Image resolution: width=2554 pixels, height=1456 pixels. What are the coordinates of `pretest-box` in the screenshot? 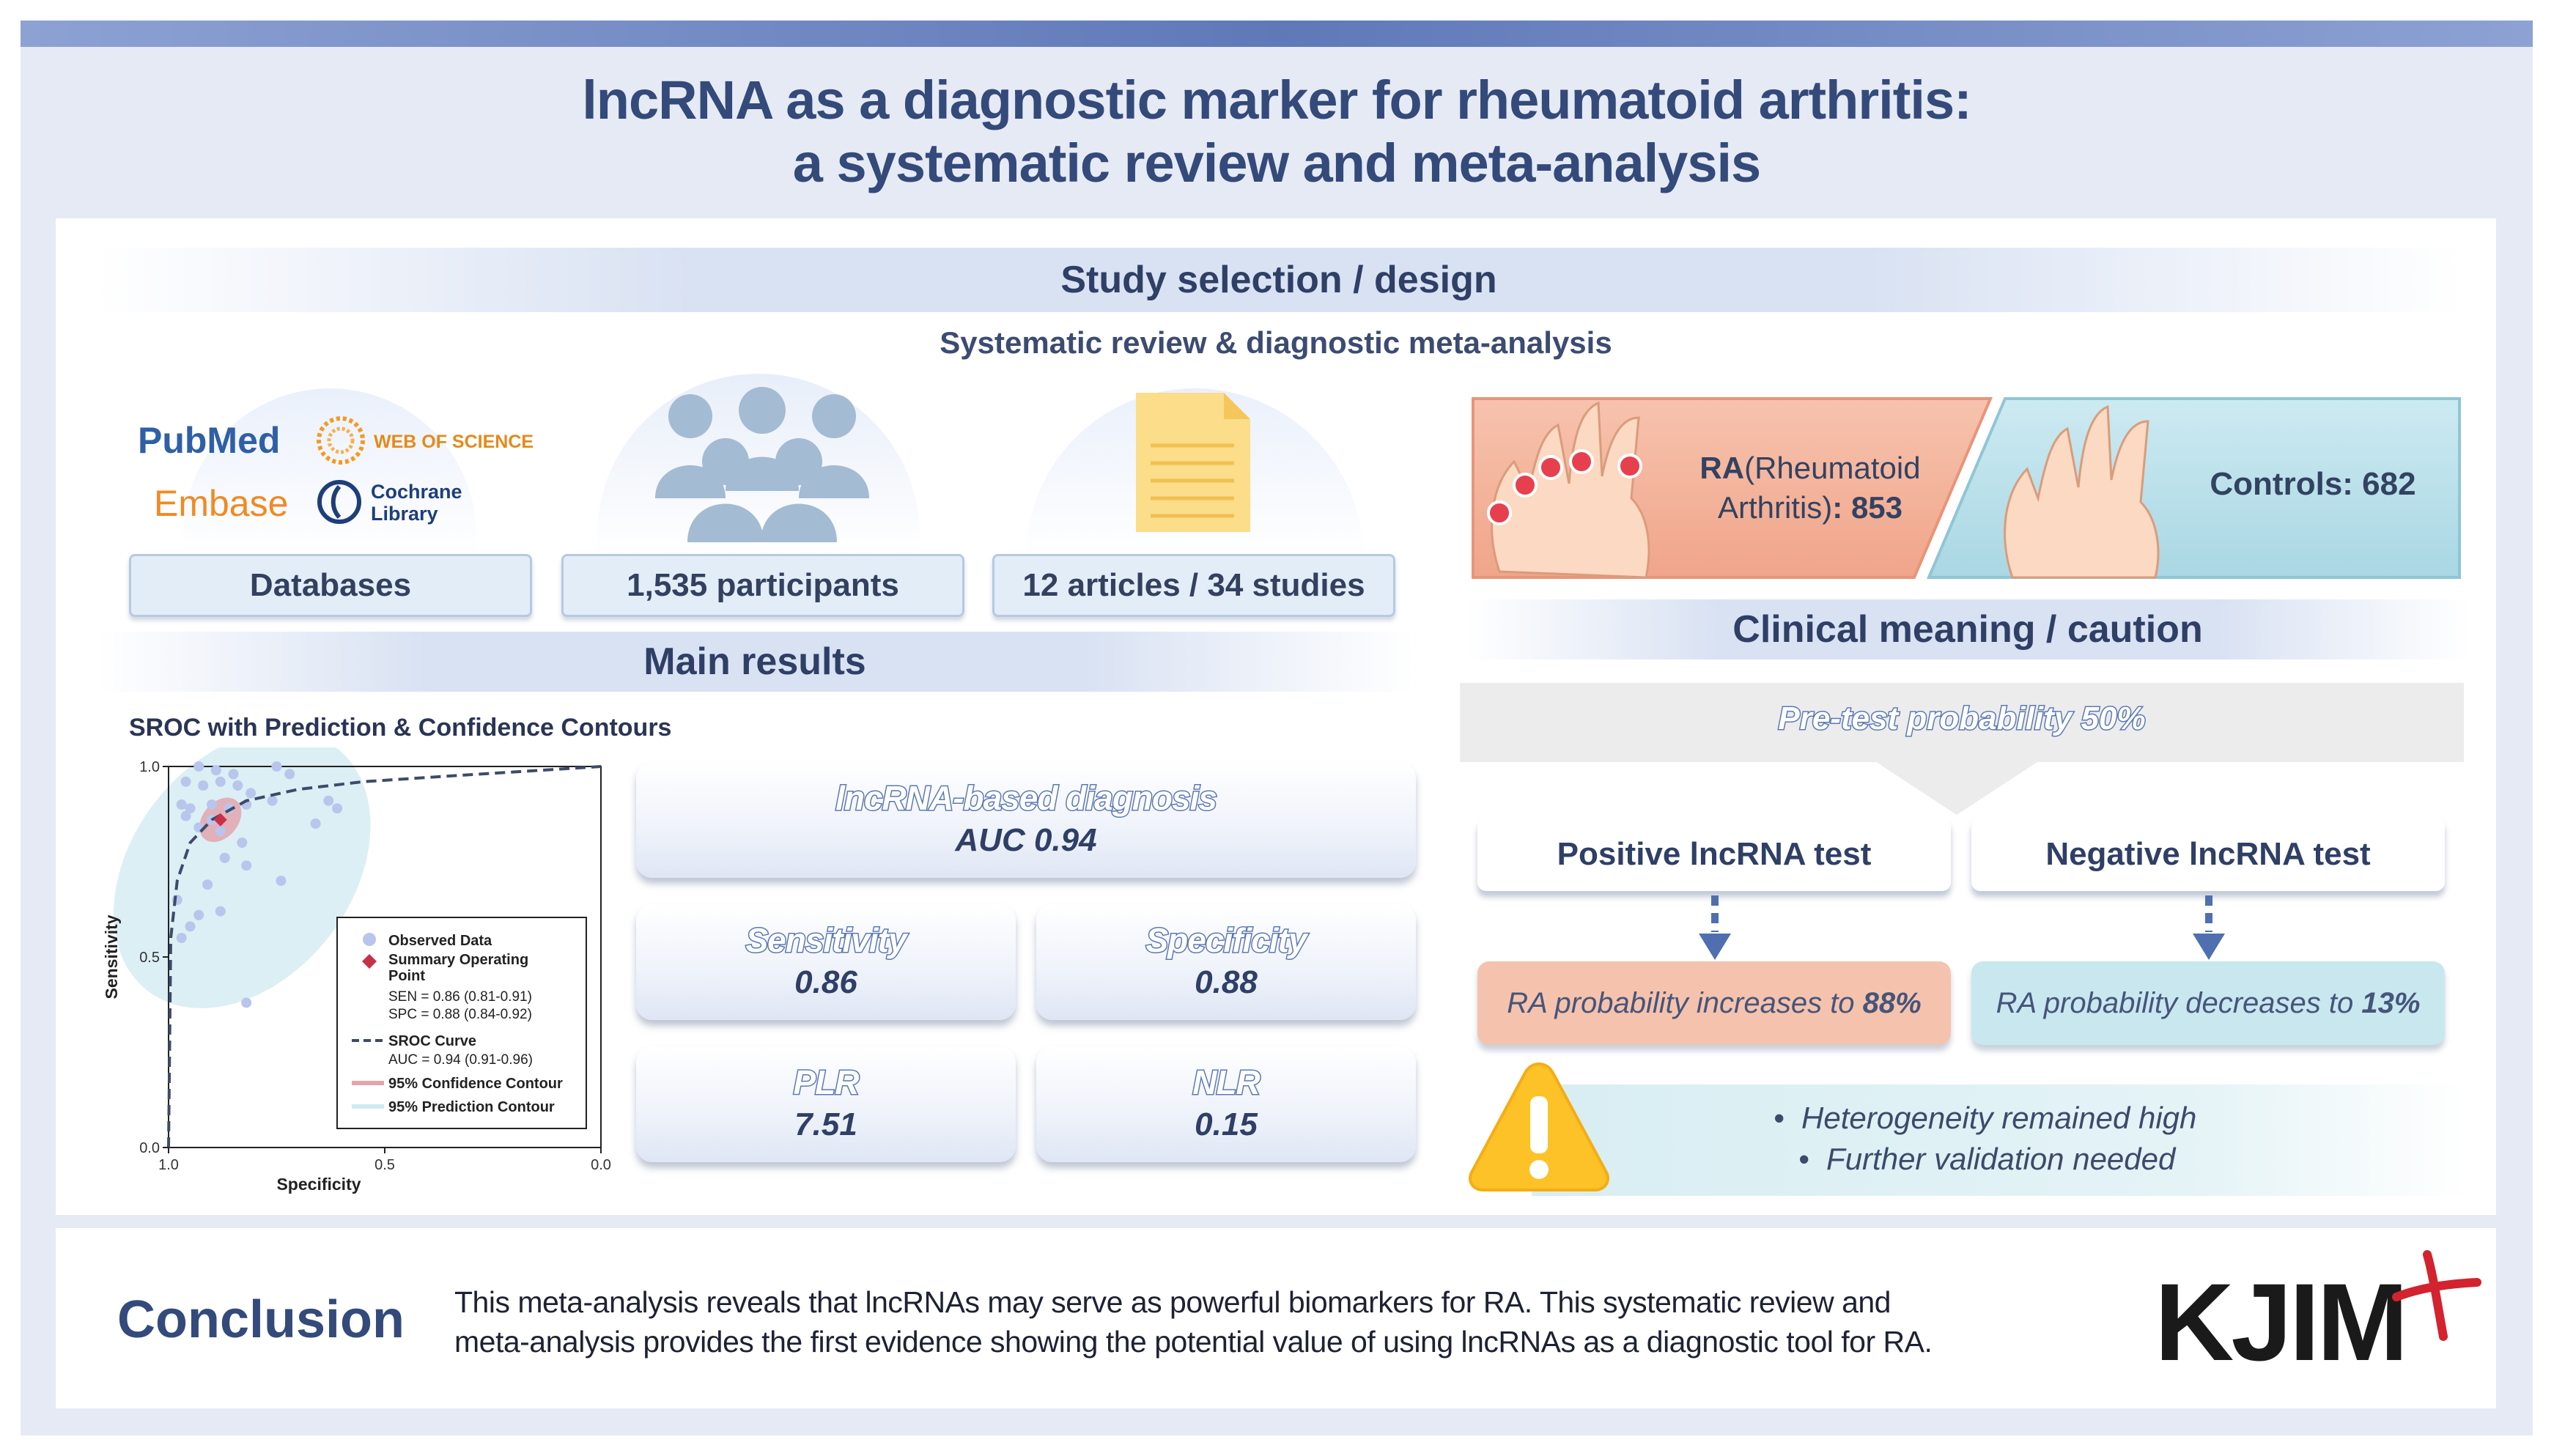 It's located at (1962, 722).